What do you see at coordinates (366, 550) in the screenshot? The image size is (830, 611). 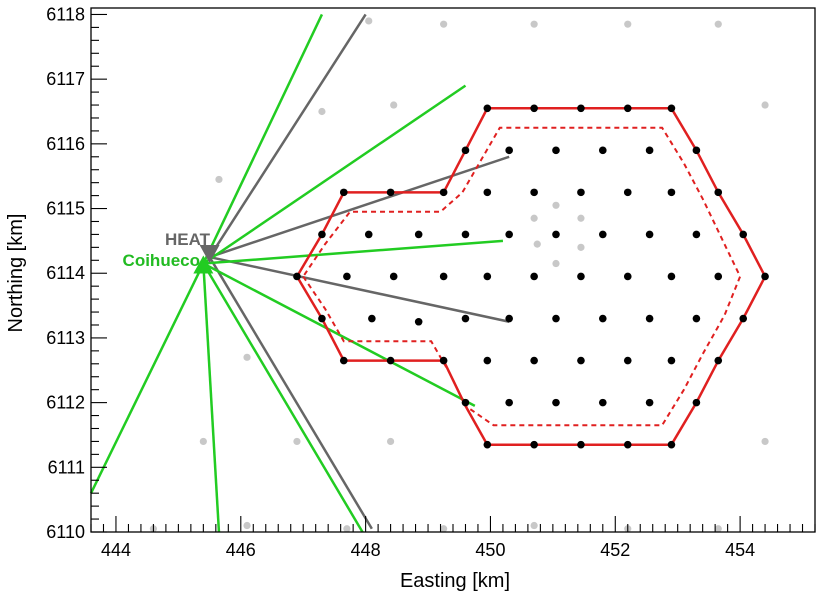 I see `x-tick-label: 448` at bounding box center [366, 550].